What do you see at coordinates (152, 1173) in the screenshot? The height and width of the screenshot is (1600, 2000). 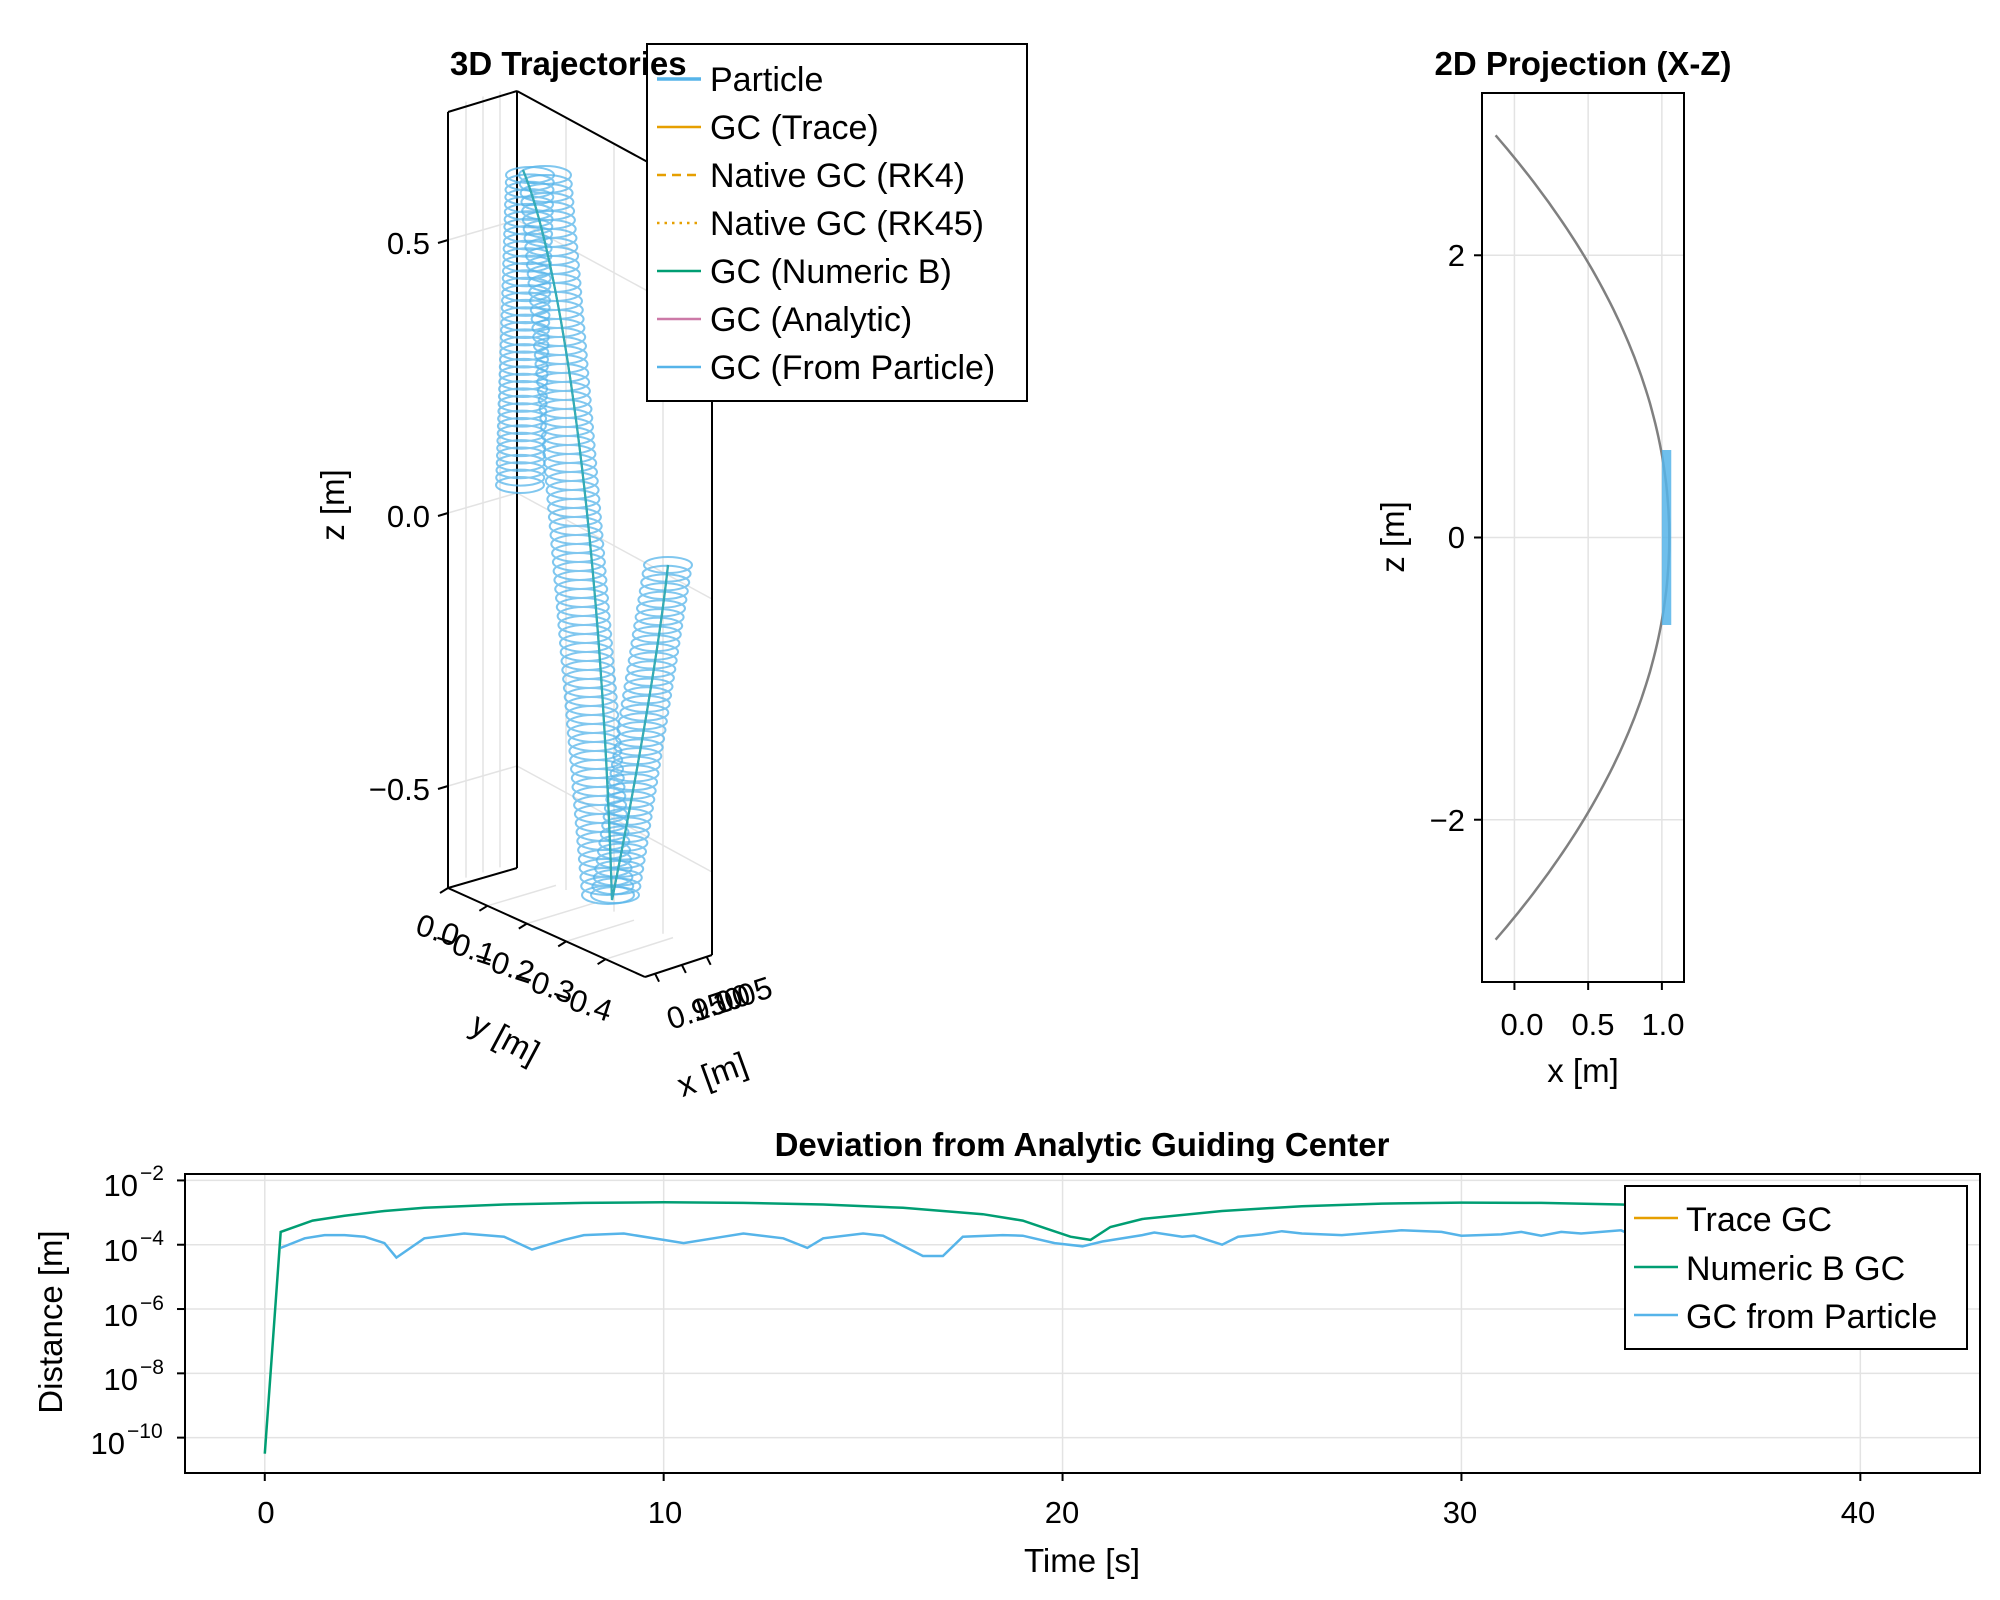 I see `y-tick-exponent-dev: −2` at bounding box center [152, 1173].